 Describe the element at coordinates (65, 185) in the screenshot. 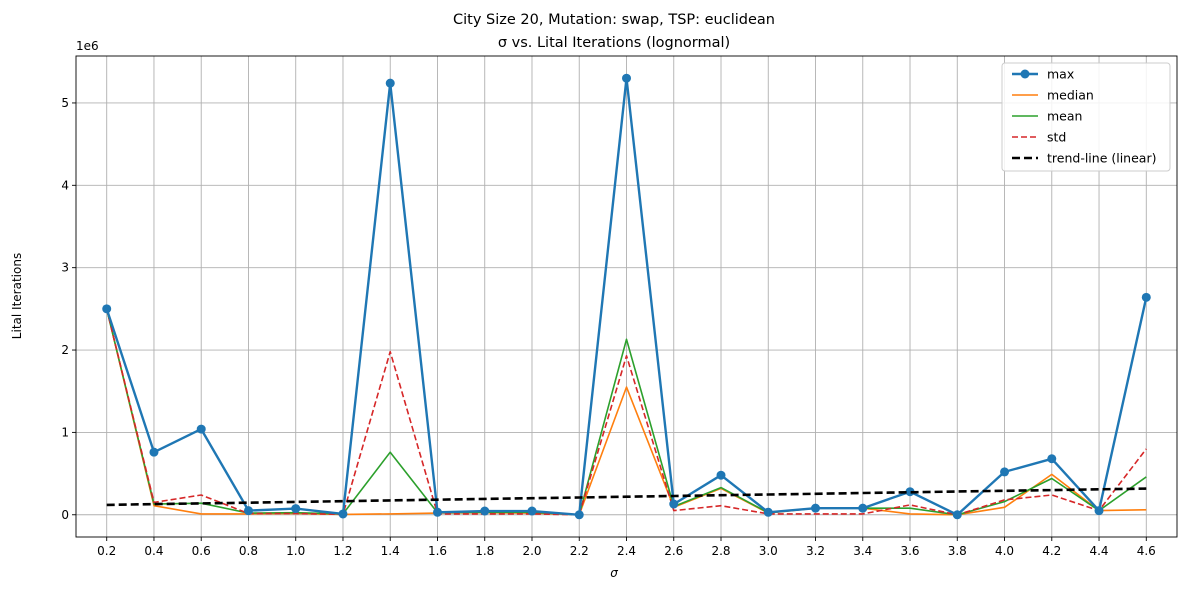

I see `y-tick-label: 4` at that location.